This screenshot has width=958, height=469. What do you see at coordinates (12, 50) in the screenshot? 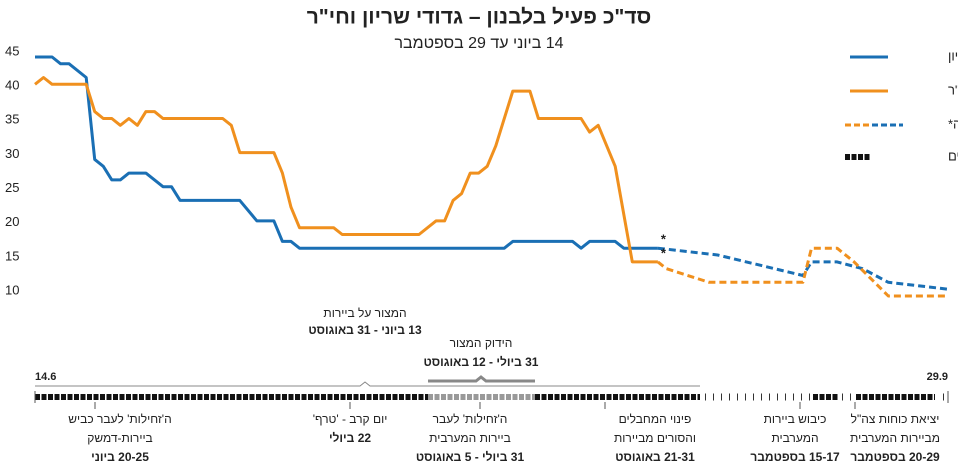
I see `y-tick-label: 45` at bounding box center [12, 50].